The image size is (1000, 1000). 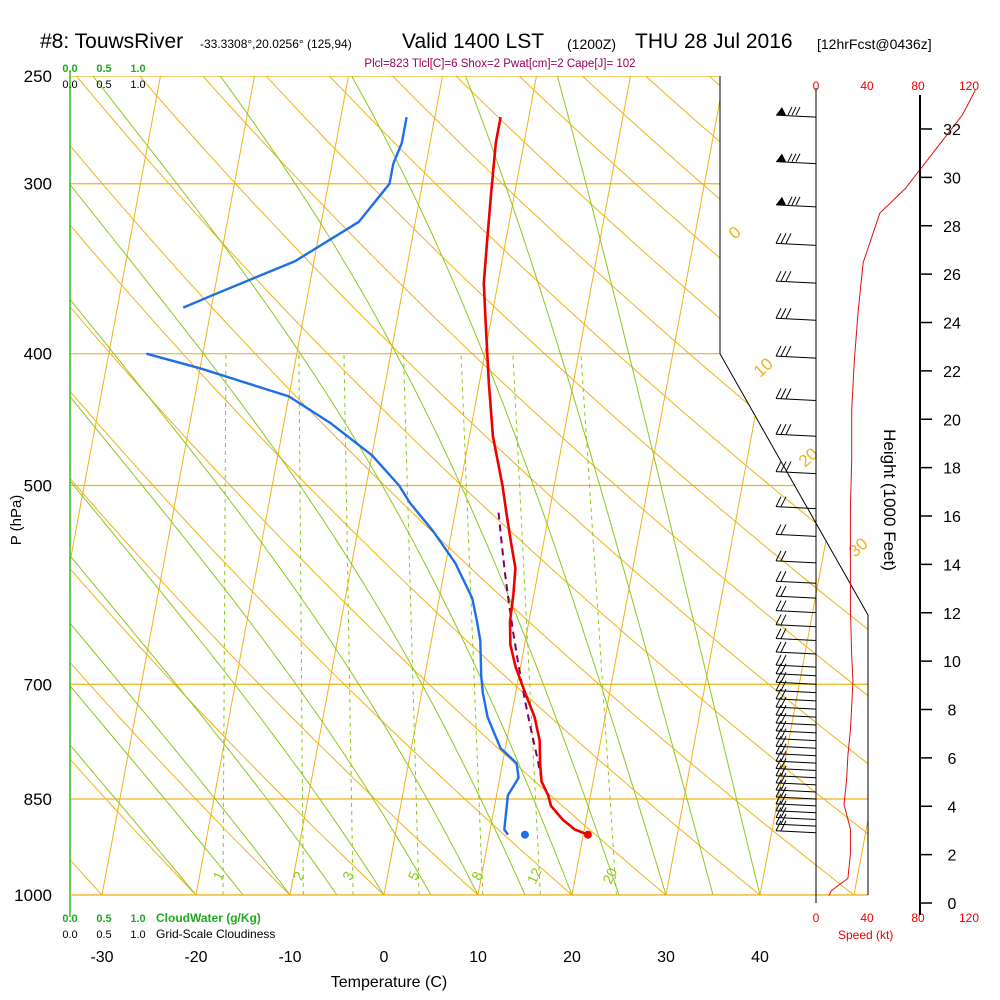 I want to click on mixing-ratio-label: 5, so click(x=413, y=876).